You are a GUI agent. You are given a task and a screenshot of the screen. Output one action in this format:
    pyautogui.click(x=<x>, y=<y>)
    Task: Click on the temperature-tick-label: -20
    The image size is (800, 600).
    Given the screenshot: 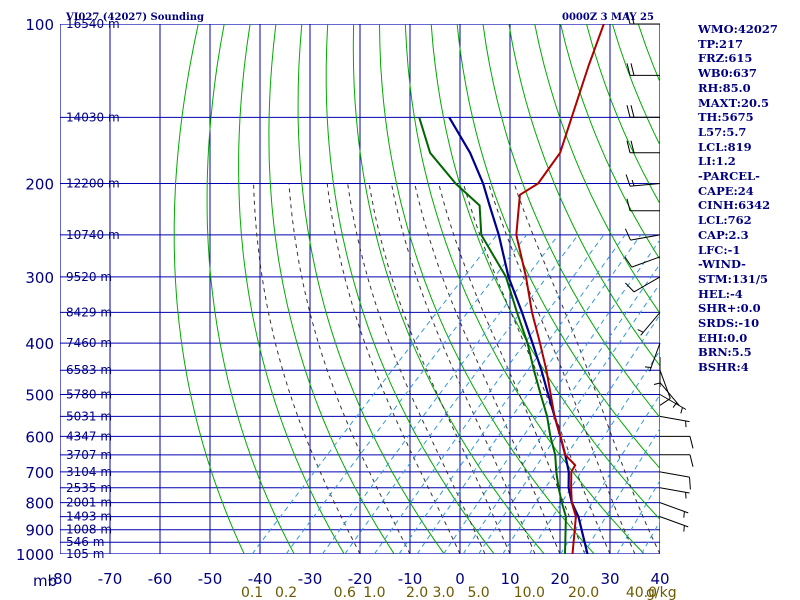 What is the action you would take?
    pyautogui.click(x=360, y=579)
    